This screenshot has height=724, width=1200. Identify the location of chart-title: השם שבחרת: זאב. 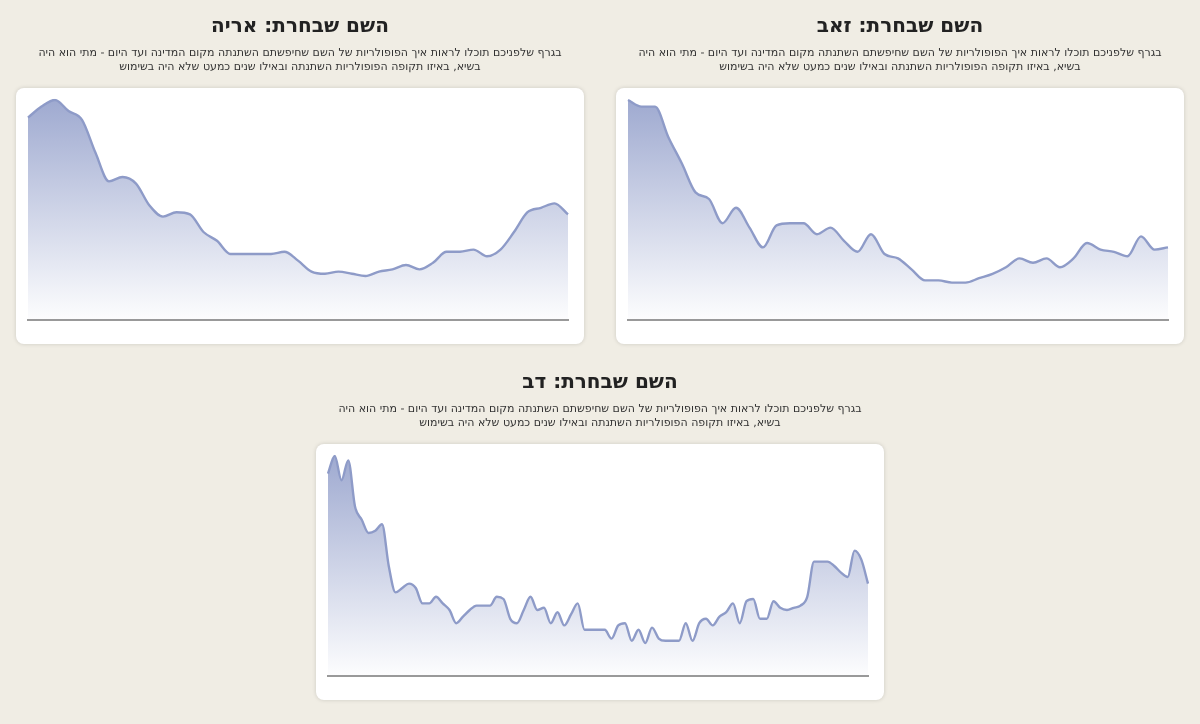
(900, 27).